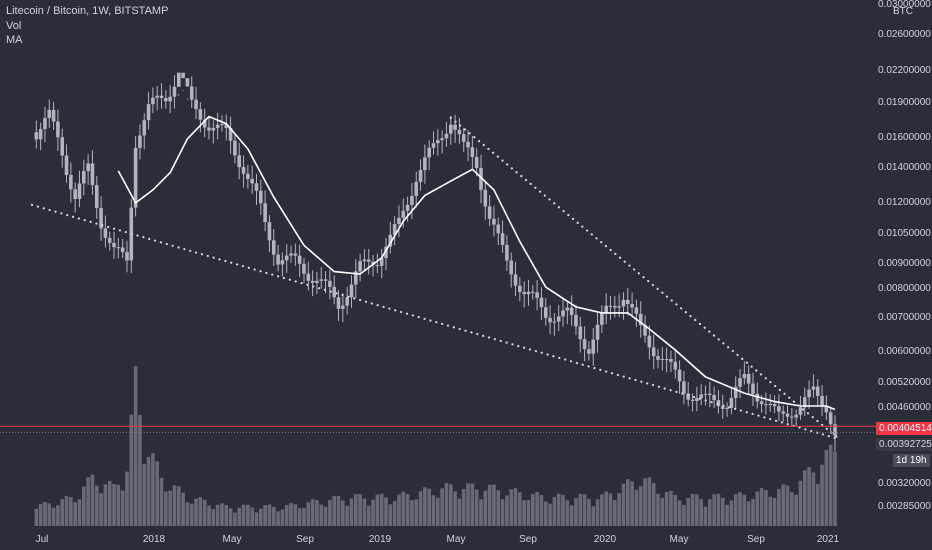  Describe the element at coordinates (904, 34) in the screenshot. I see `price-tick-label: 0.02600000` at that location.